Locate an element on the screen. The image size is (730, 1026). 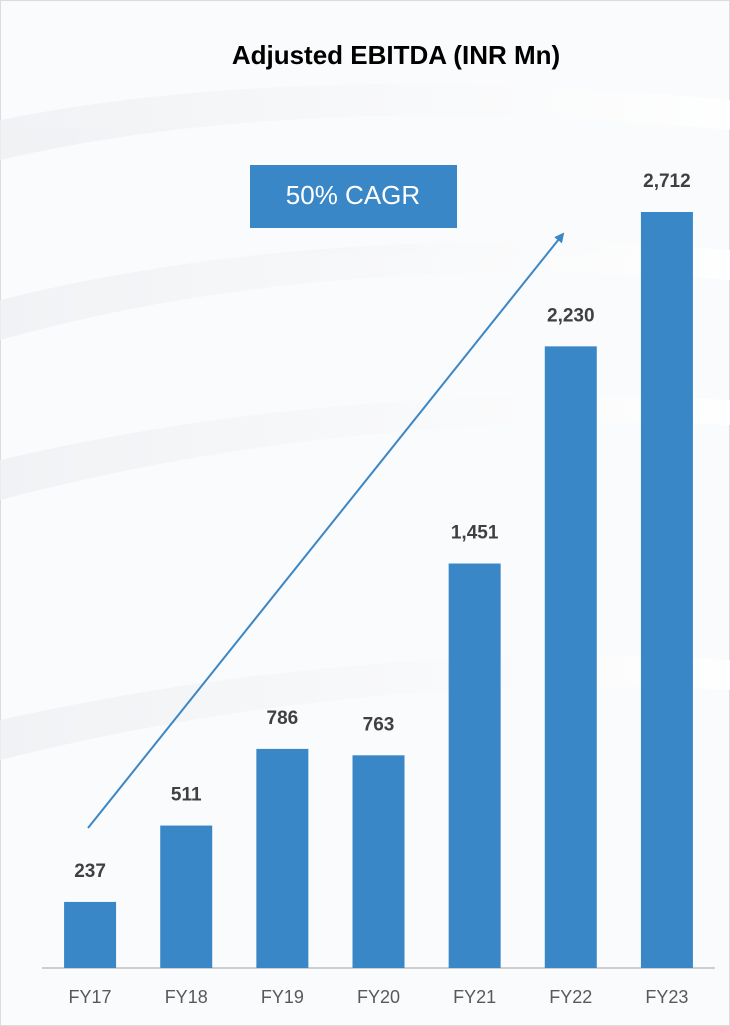
value-label: 511 is located at coordinates (186, 795).